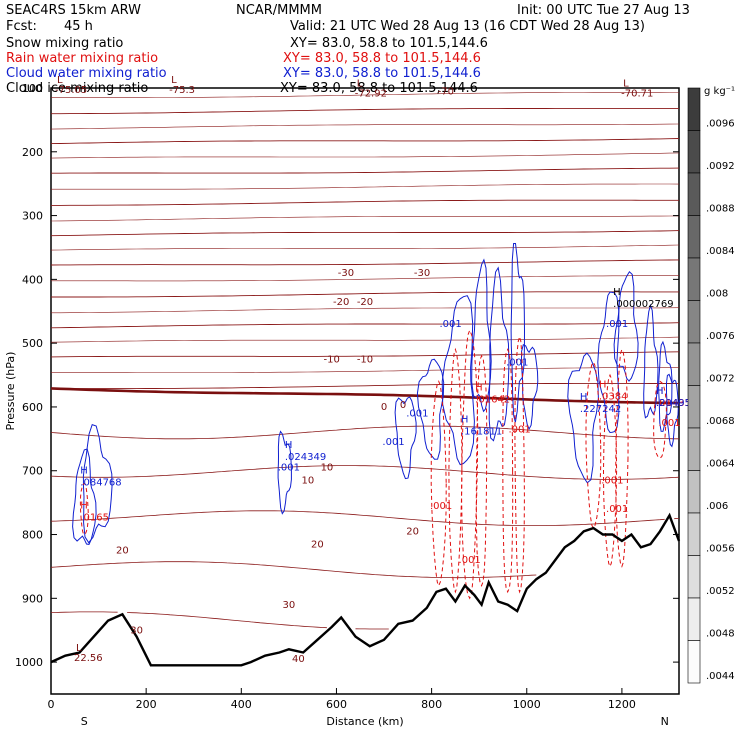 This screenshot has height=740, width=740. I want to click on isotherm-label: 20, so click(317, 544).